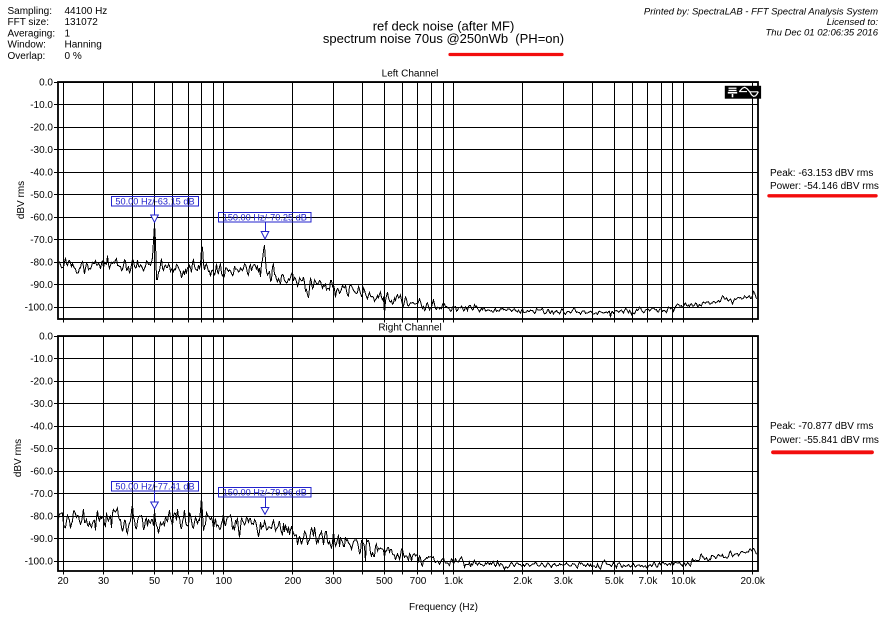 Image resolution: width=887 pixels, height=632 pixels. What do you see at coordinates (683, 581) in the screenshot?
I see `svg-text: 10.0k` at bounding box center [683, 581].